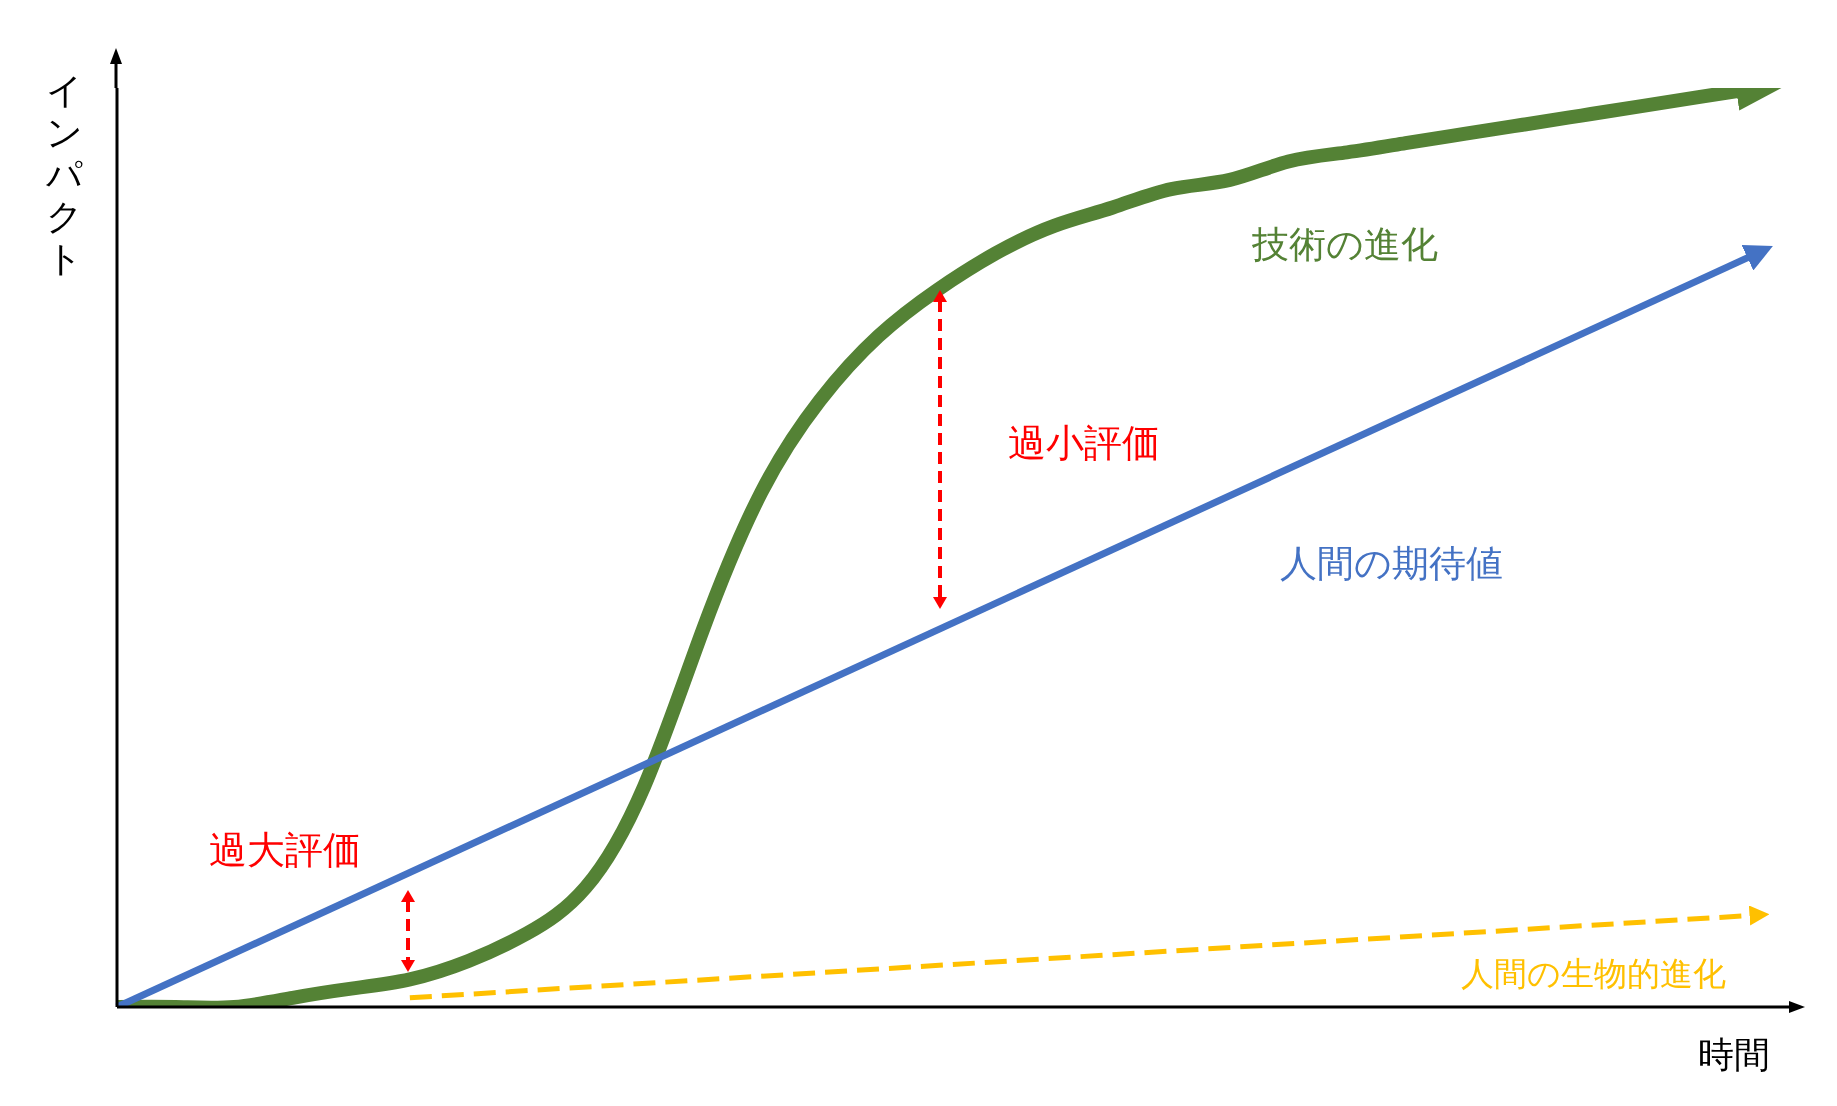  What do you see at coordinates (64, 175) in the screenshot?
I see `y-axis-title: インパクト` at bounding box center [64, 175].